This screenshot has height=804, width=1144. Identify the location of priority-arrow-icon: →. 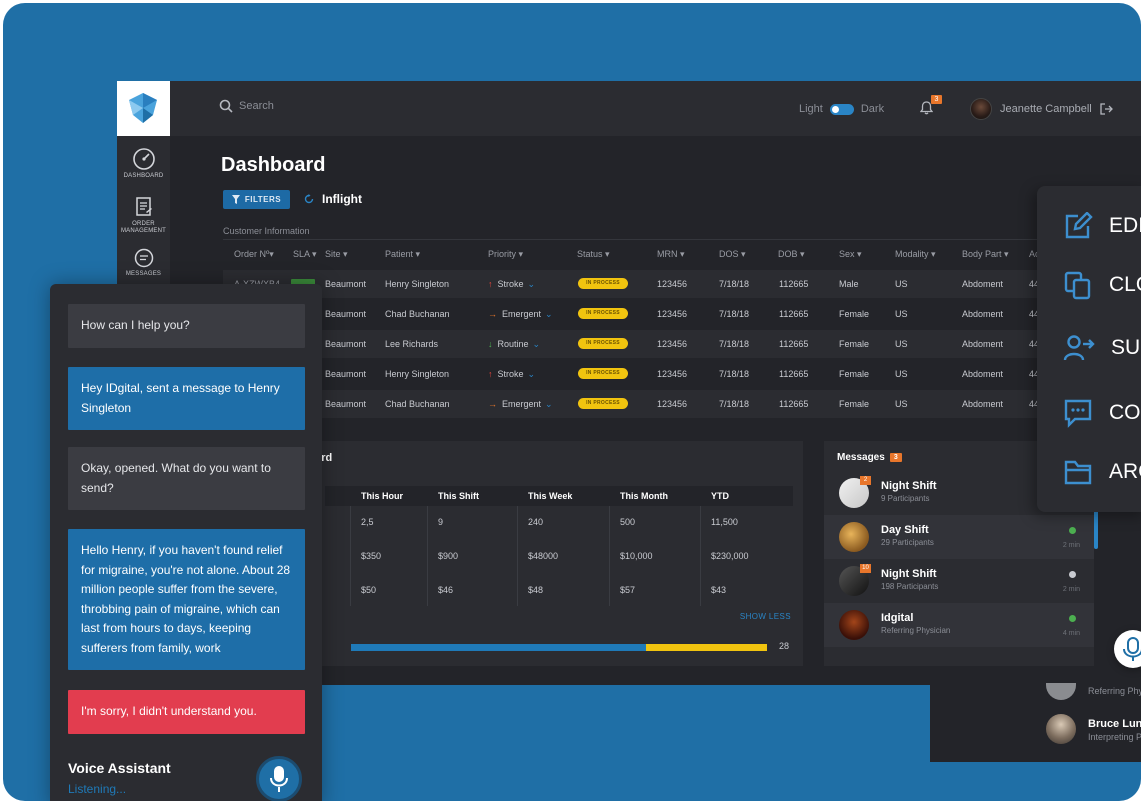
(492, 404).